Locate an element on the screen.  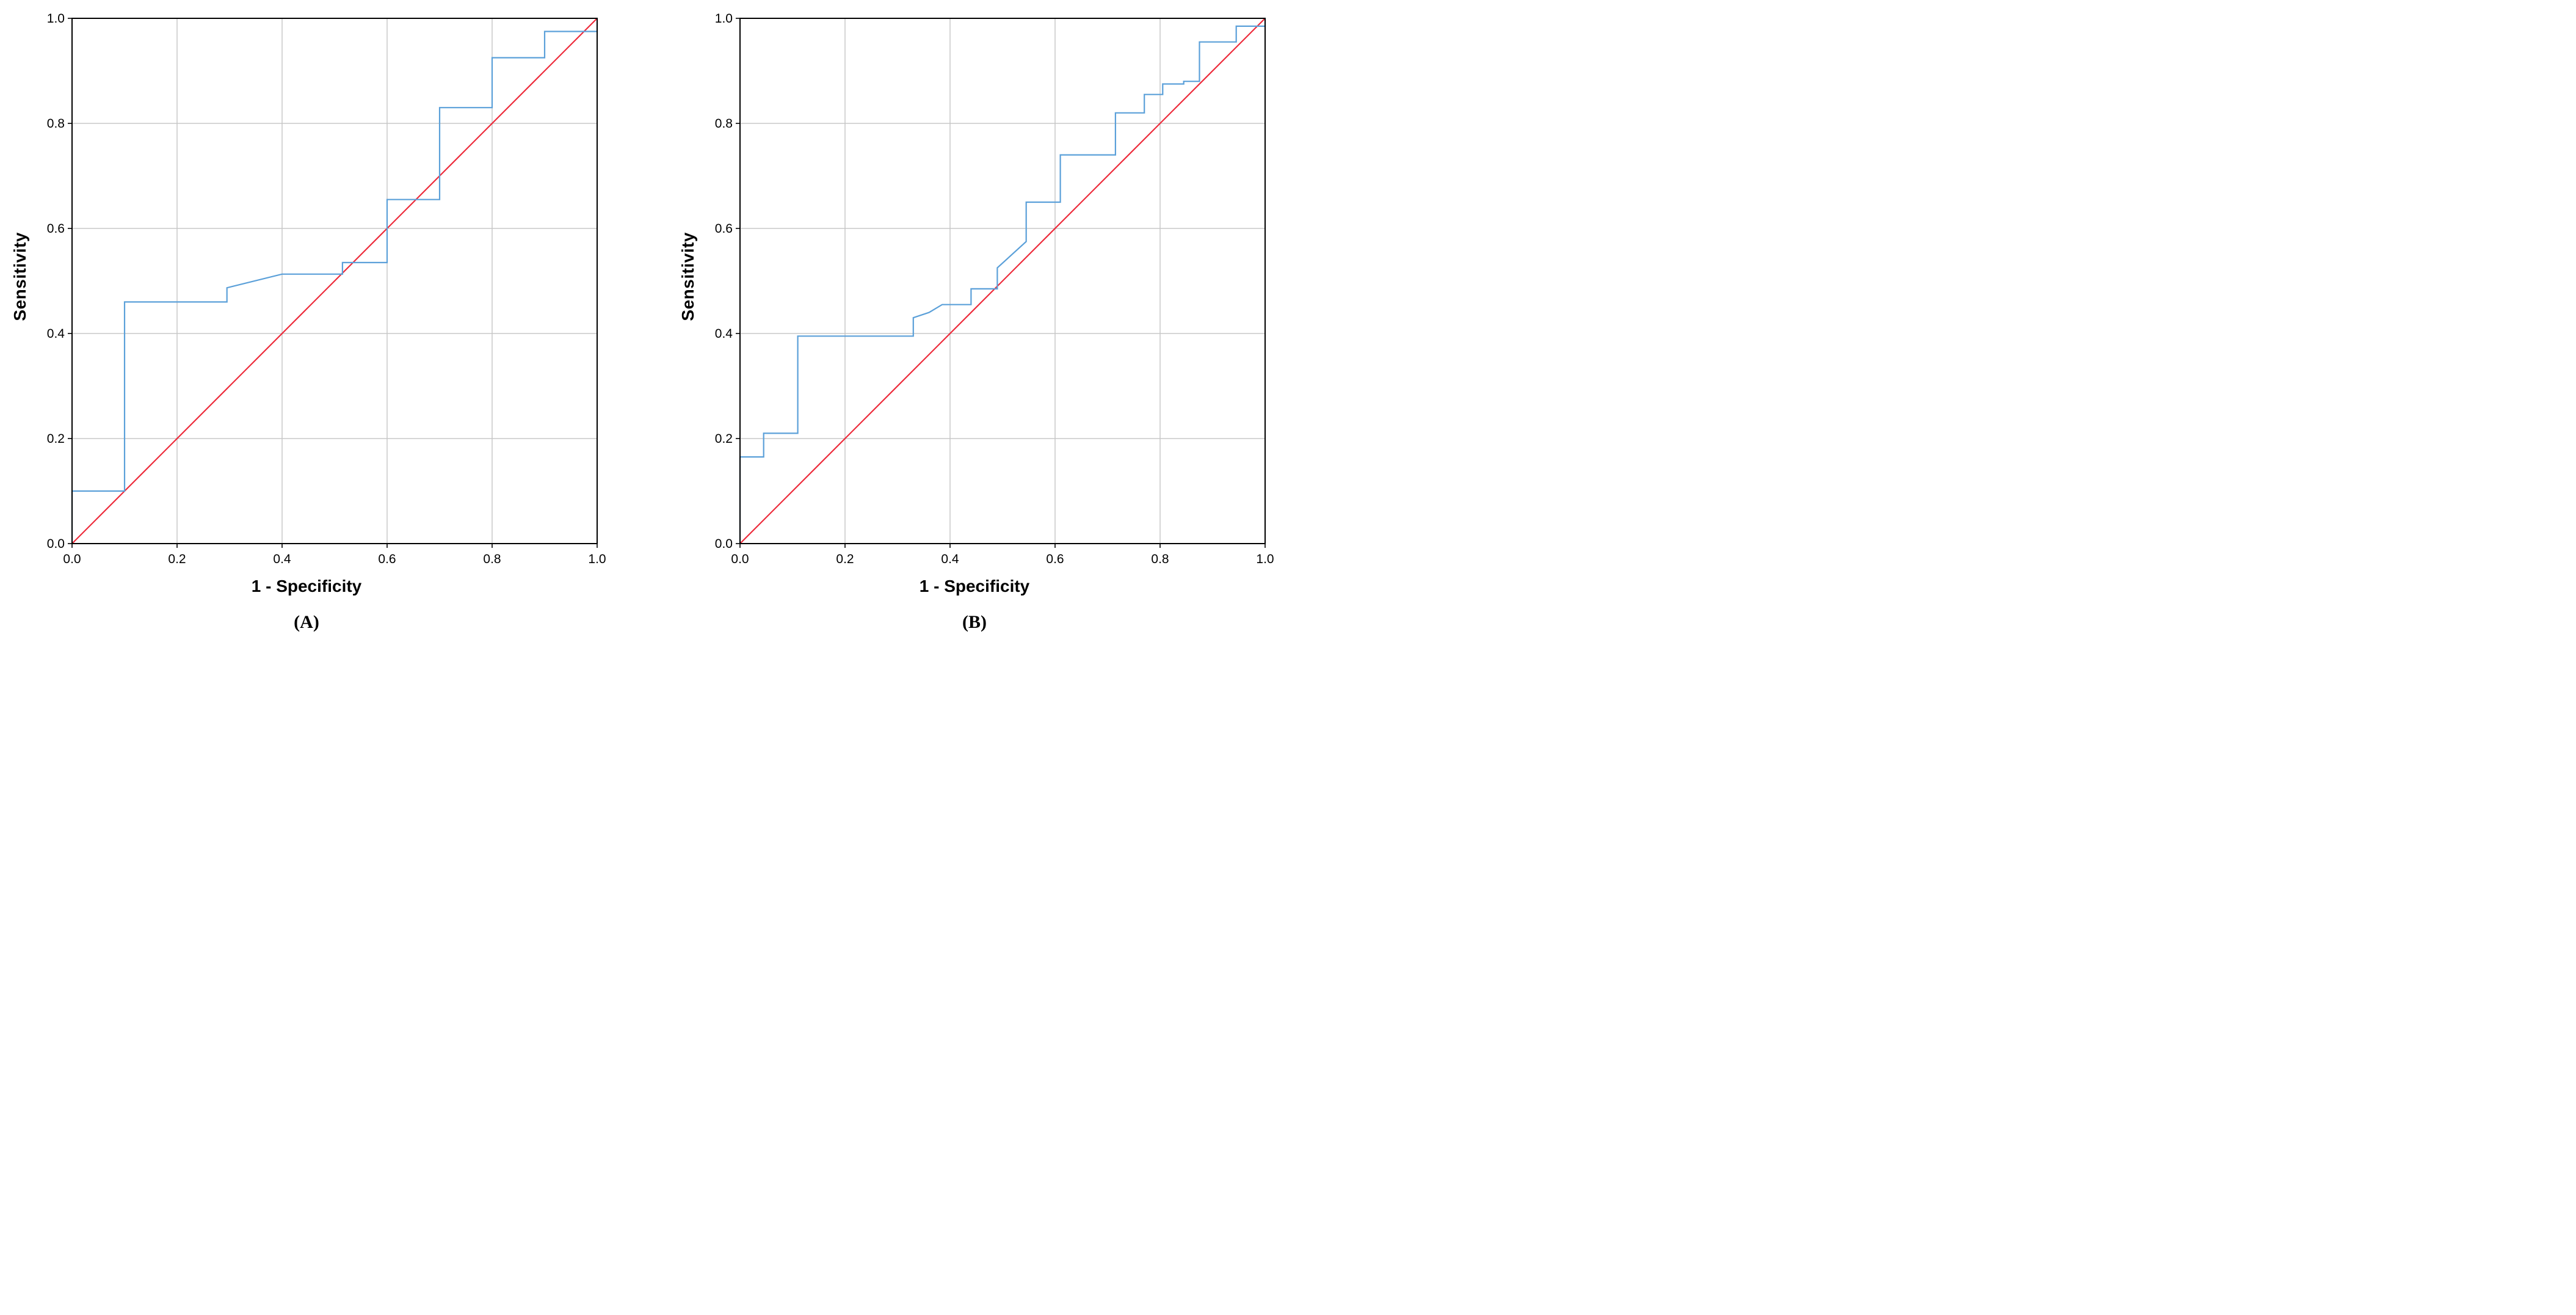
roc-chart-b: 0.0 0.2 0.4 0.6 0.8 1.0 0.0 0.2 0.4 0.6 0.8 1.0 is located at coordinates (994, 289).